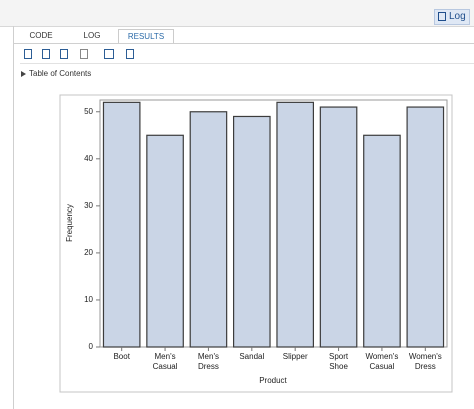 This screenshot has width=474, height=409. Describe the element at coordinates (273, 380) in the screenshot. I see `x-axis-label: Product` at that location.